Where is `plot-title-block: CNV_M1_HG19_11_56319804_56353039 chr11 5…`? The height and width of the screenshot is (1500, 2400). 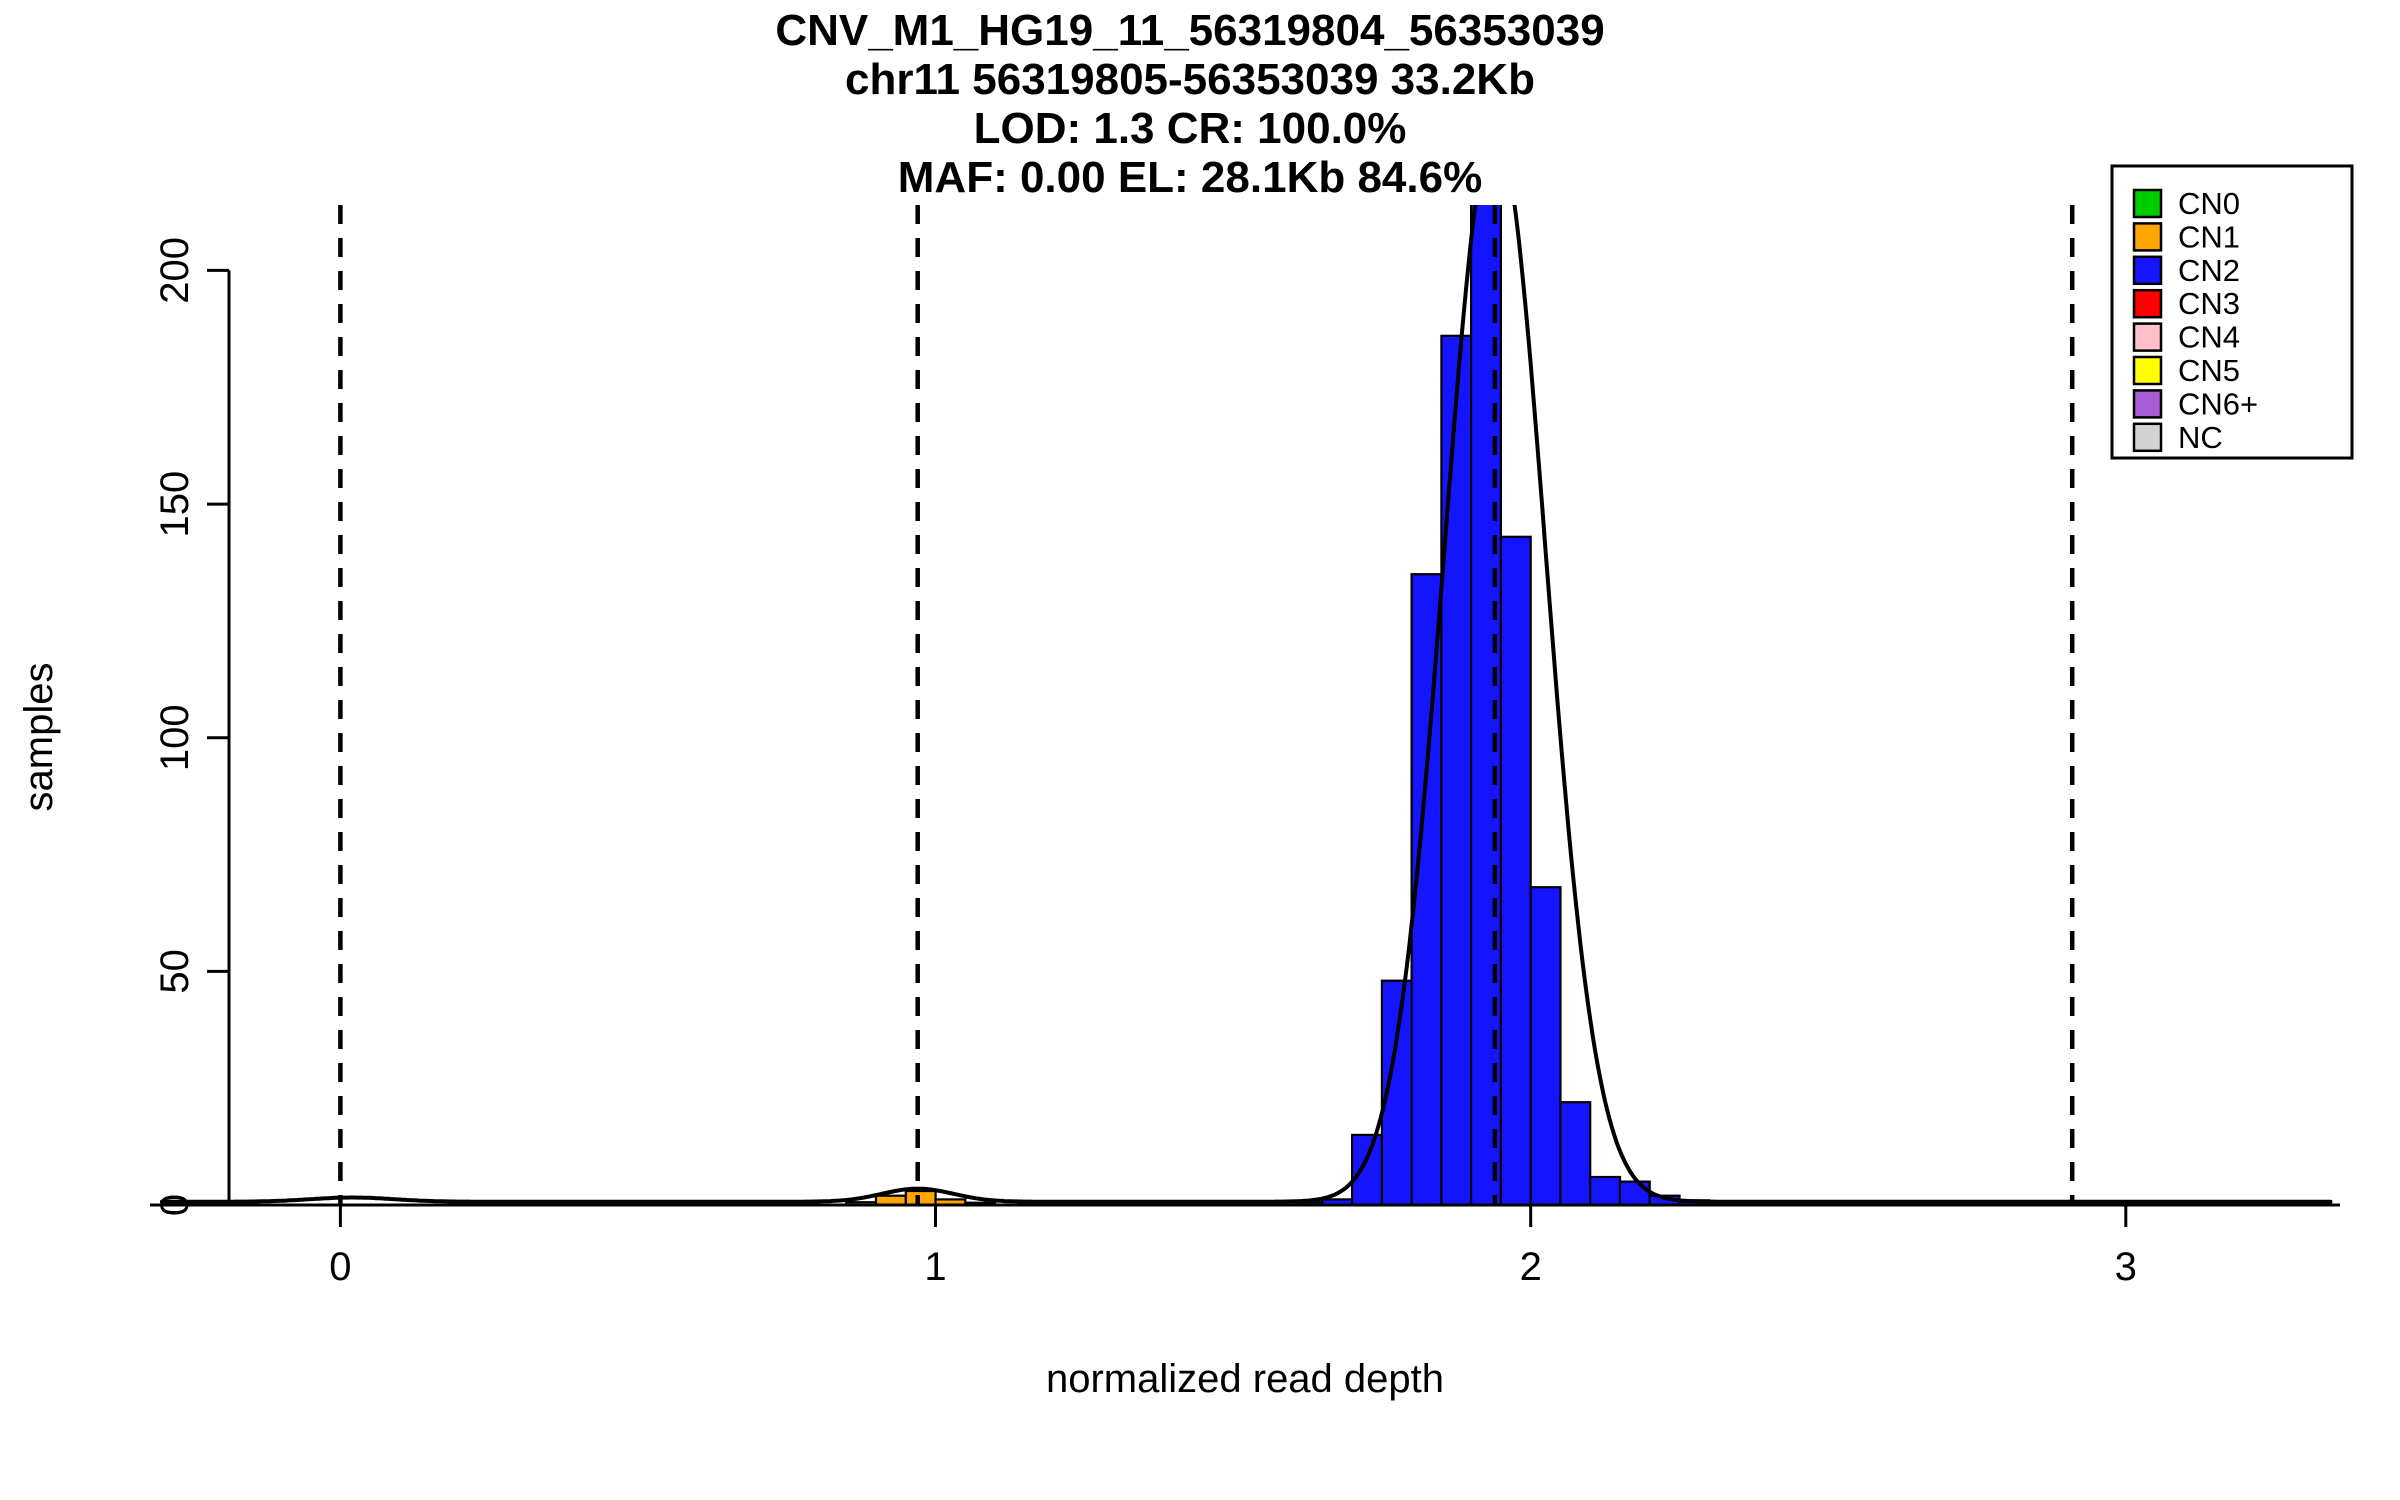
plot-title-block: CNV_M1_HG19_11_56319804_56353039 chr11 5… is located at coordinates (1190, 104).